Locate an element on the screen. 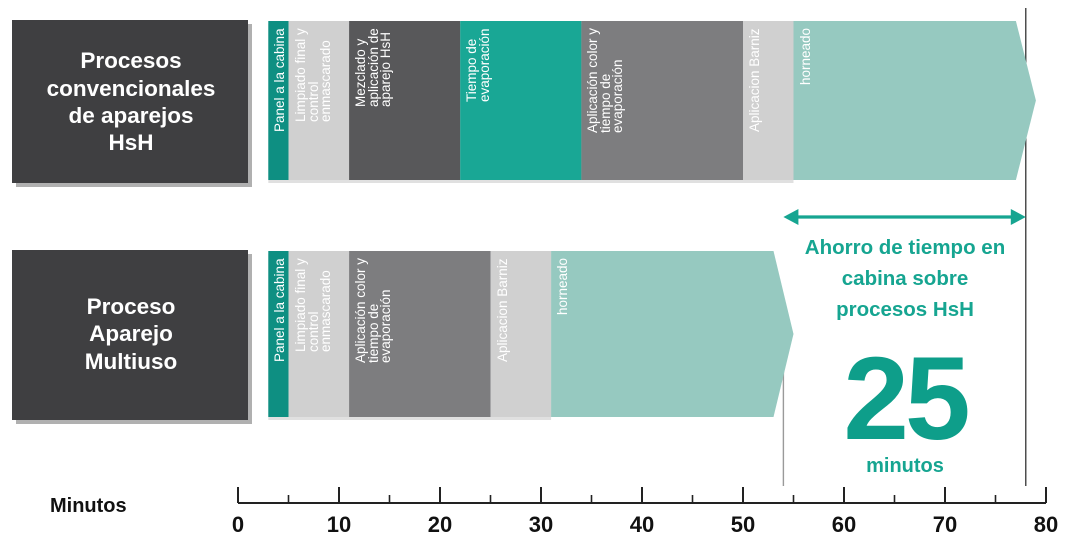 Image resolution: width=1075 pixels, height=547 pixels. axis-title: Minutos is located at coordinates (88, 506).